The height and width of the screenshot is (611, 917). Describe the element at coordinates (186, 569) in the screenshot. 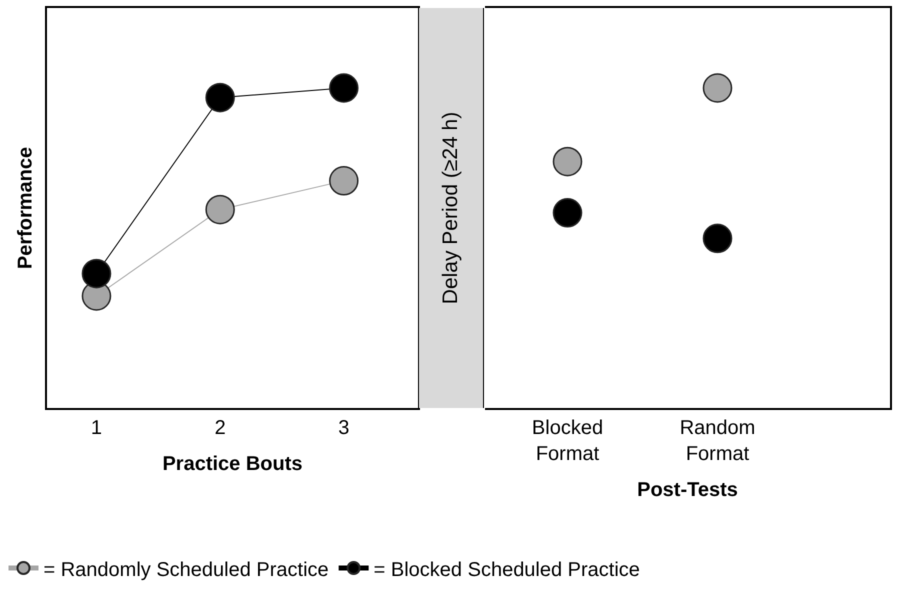

I see `legend-label: = Randomly Scheduled Practice` at that location.